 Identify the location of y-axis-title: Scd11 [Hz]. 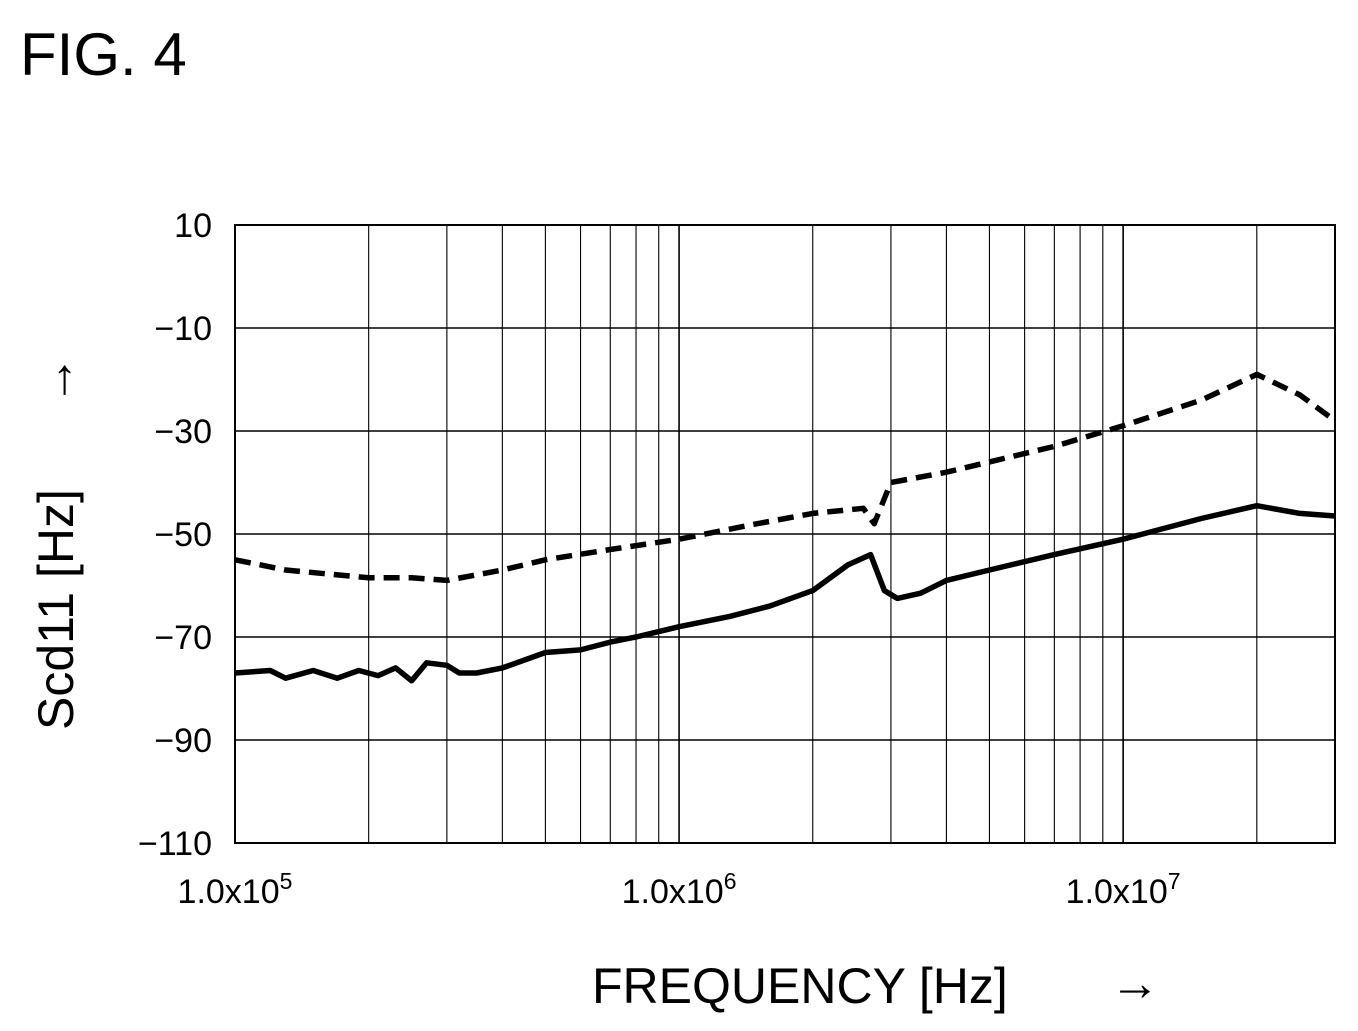
(56, 609).